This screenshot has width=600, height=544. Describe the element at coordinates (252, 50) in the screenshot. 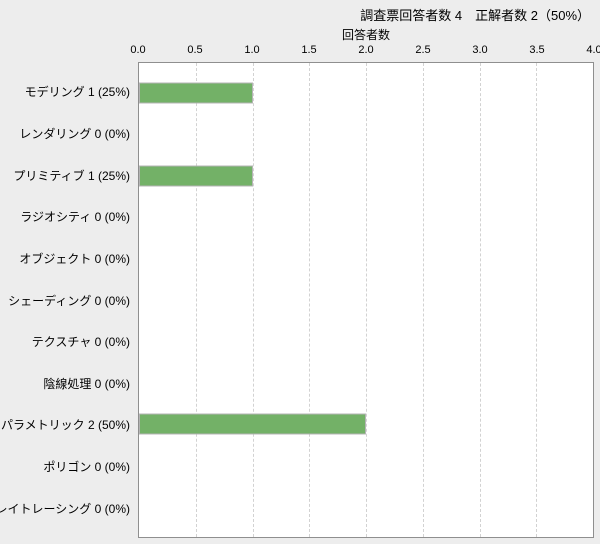

I see `x-tick-label: 1.0` at that location.